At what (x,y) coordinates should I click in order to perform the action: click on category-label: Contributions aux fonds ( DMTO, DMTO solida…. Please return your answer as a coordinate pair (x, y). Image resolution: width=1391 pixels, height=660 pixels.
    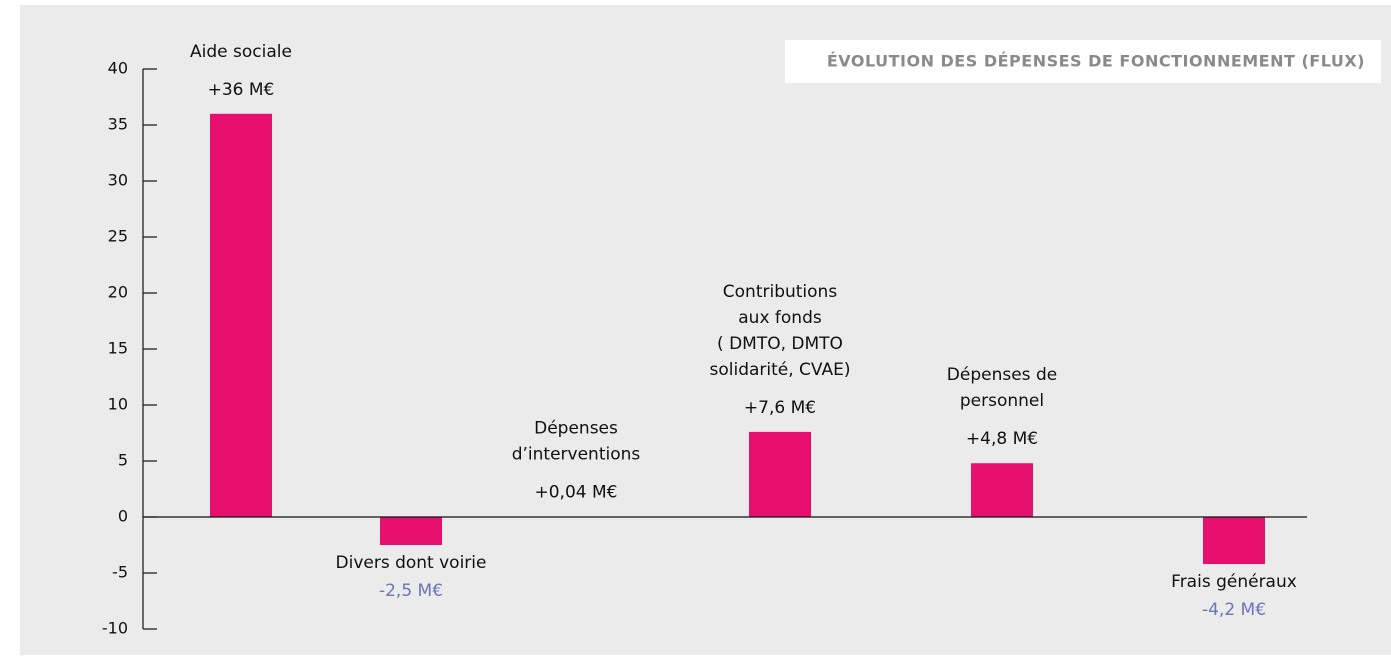
    Looking at the image, I should click on (780, 331).